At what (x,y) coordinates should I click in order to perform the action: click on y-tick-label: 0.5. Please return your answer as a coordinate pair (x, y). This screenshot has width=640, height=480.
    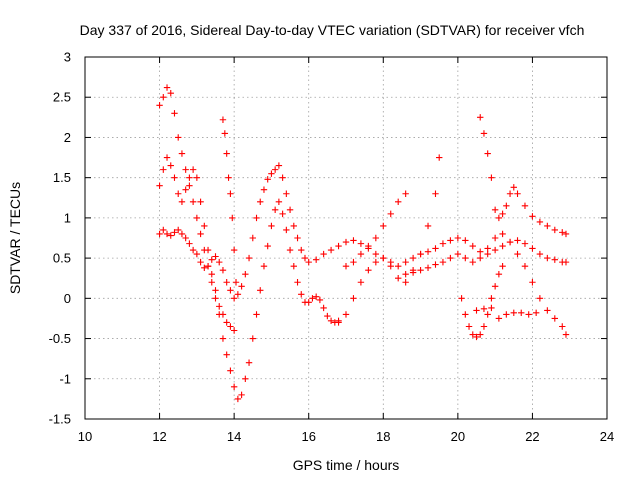
    Looking at the image, I should click on (62, 258).